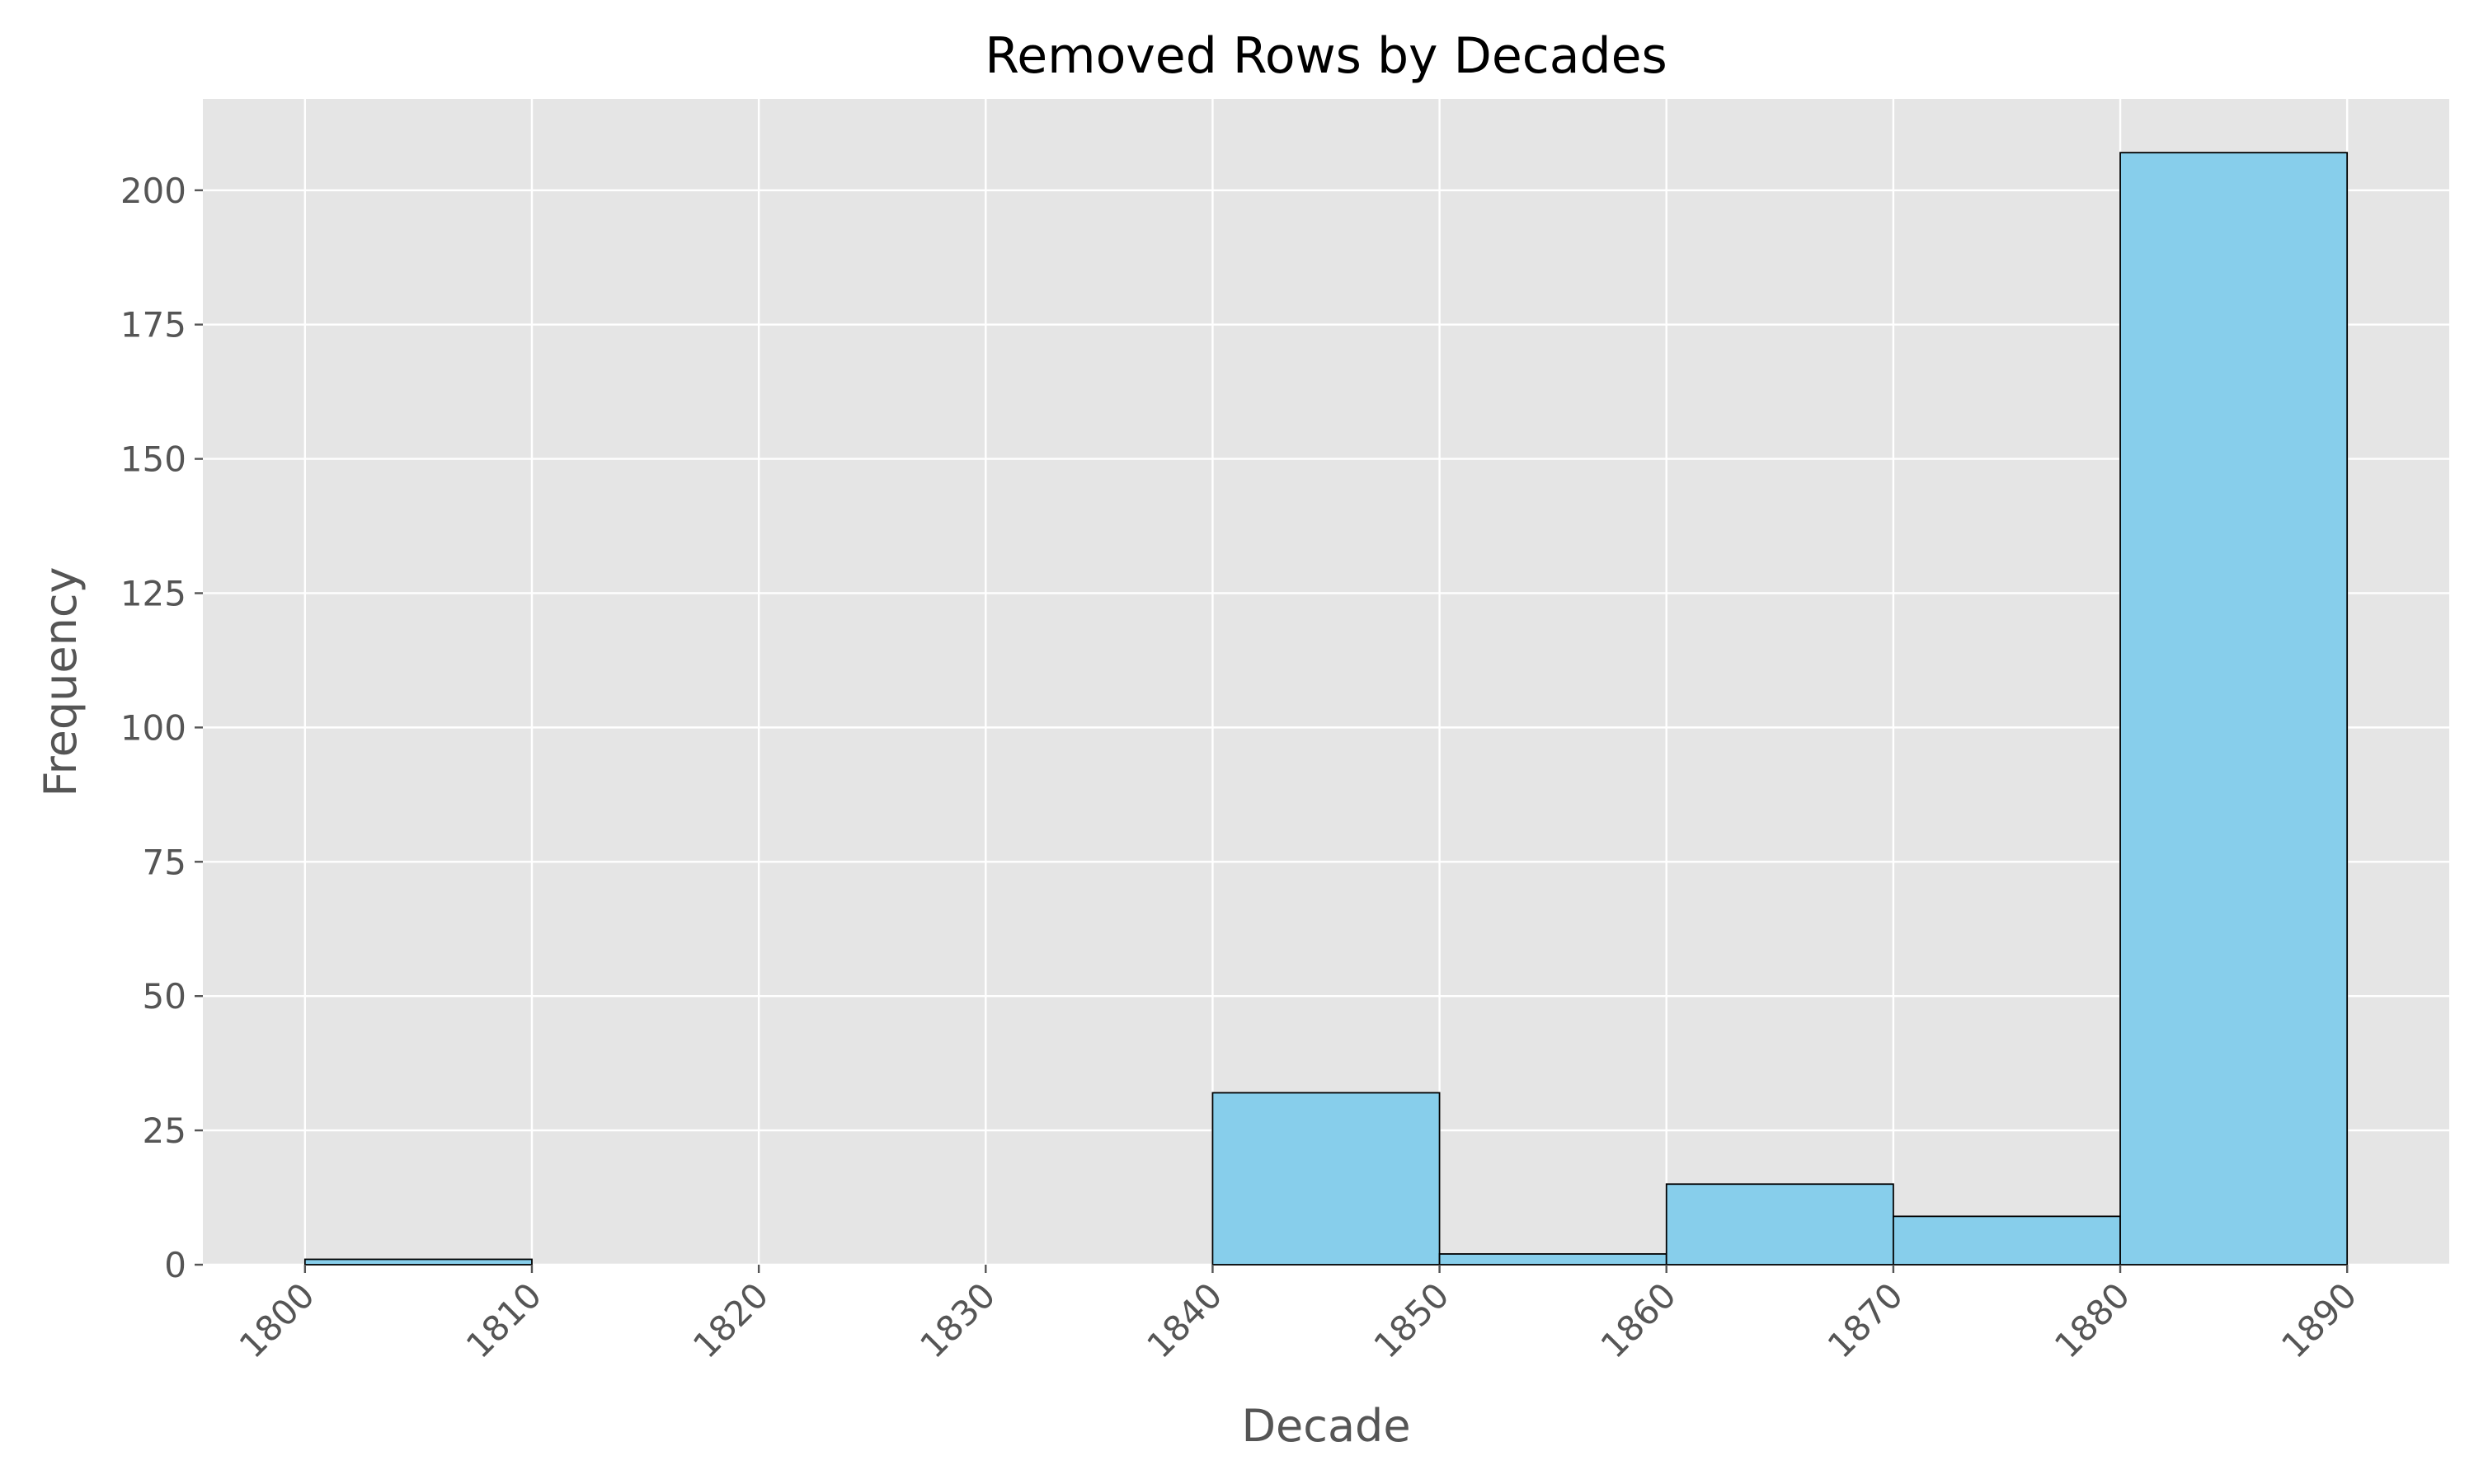 The height and width of the screenshot is (1484, 2474). I want to click on y-tick-label: 0, so click(175, 1265).